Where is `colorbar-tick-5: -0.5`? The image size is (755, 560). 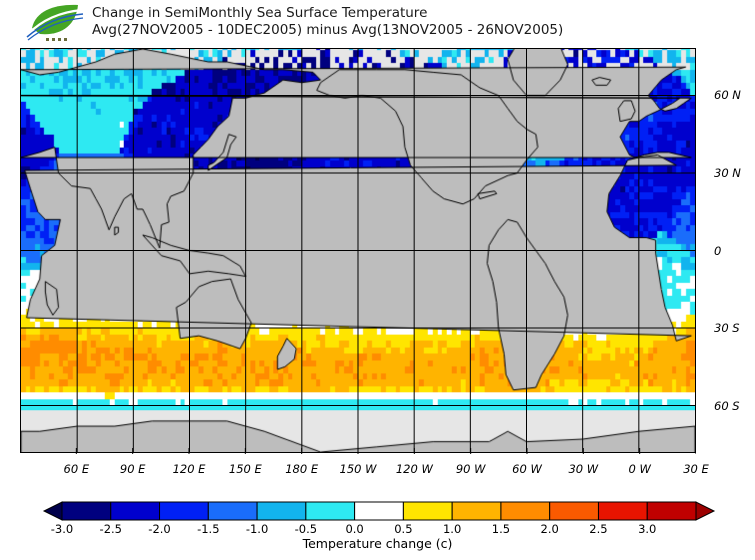
colorbar-tick-5: -0.5 is located at coordinates (306, 529).